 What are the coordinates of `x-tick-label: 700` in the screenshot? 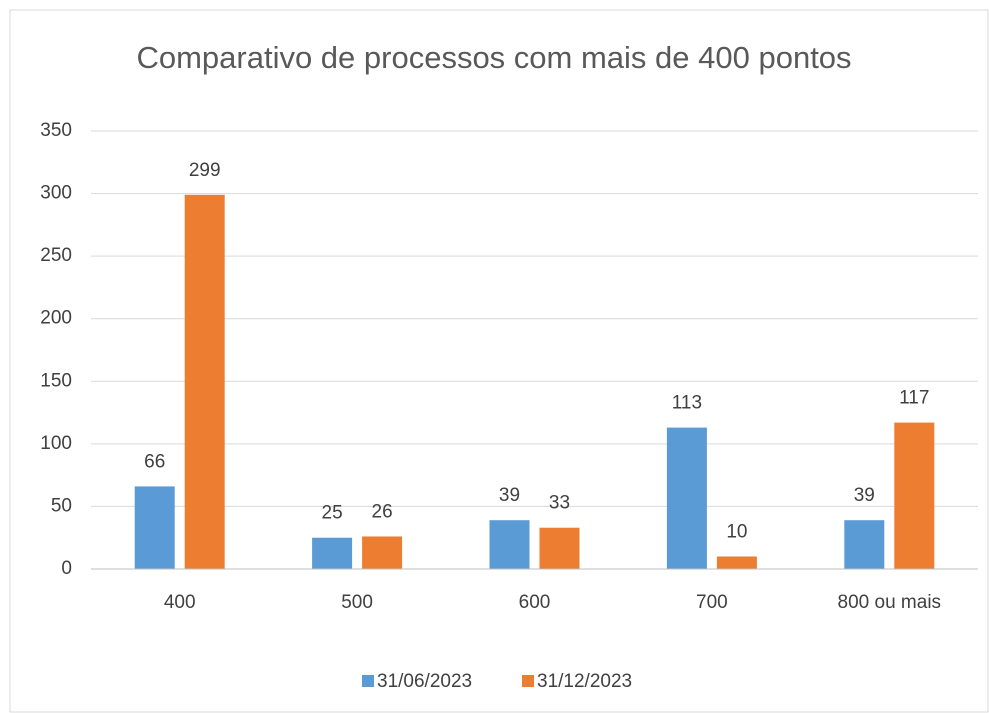 It's located at (712, 602).